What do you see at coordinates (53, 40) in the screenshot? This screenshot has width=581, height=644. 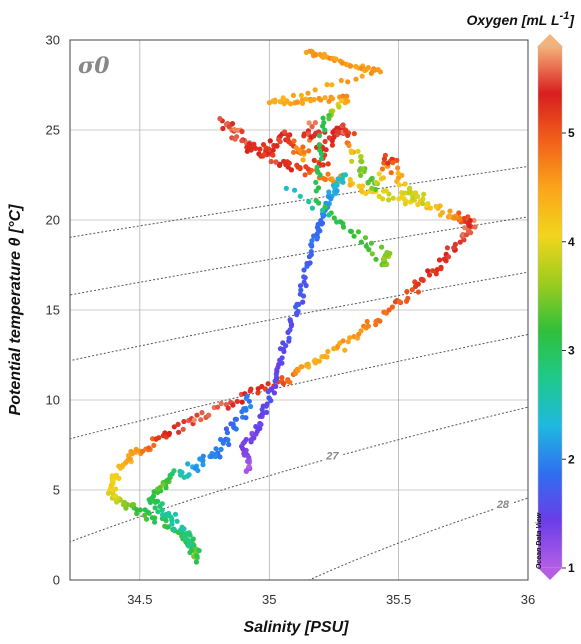 I see `y-tick-label: 30` at bounding box center [53, 40].